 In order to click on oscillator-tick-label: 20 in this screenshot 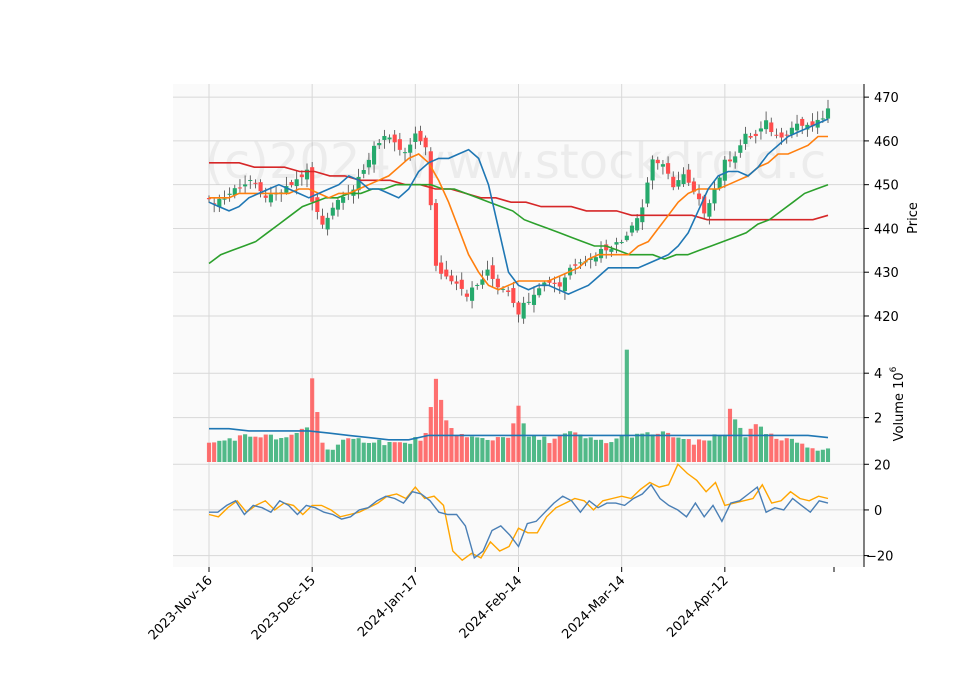, I will do `click(882, 465)`.